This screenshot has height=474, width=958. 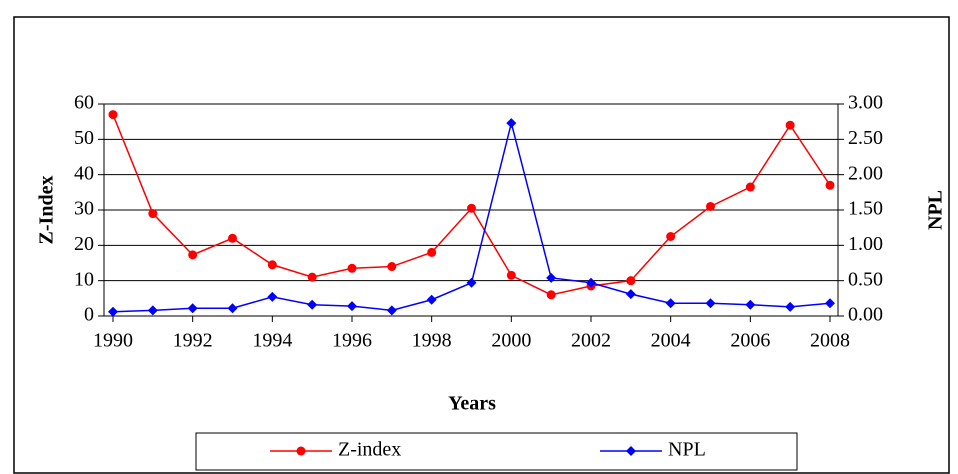 What do you see at coordinates (84, 244) in the screenshot?
I see `y-tick-label: 20` at bounding box center [84, 244].